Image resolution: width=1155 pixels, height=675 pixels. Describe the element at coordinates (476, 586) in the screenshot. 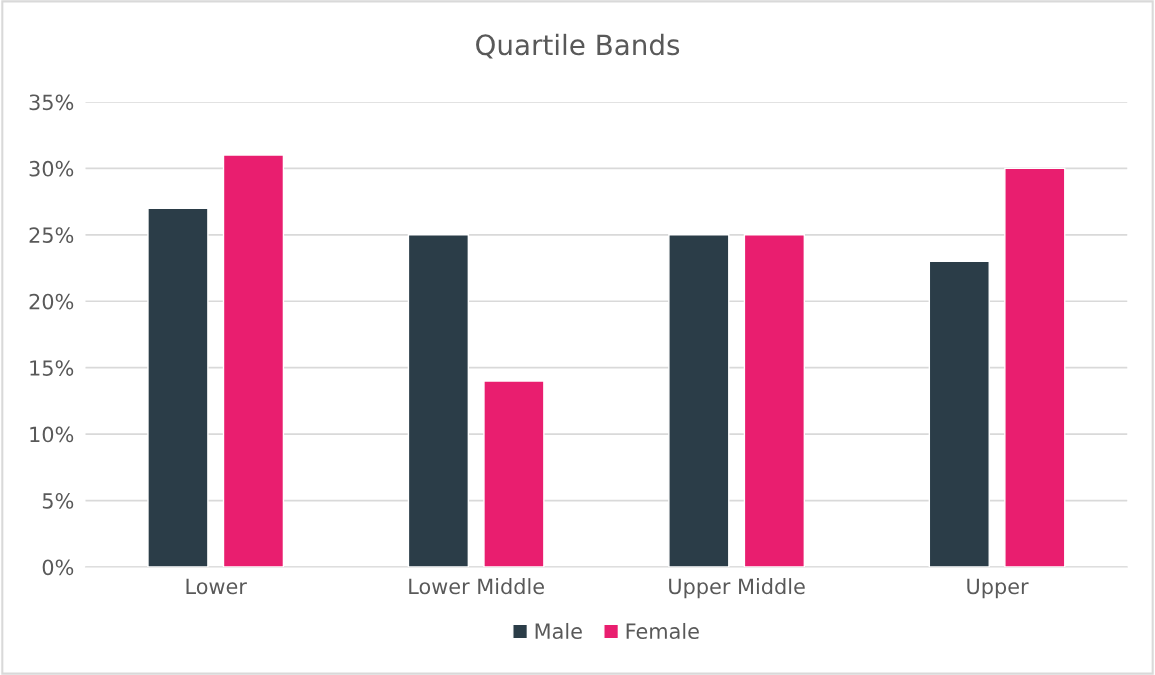

I see `x-tick-label: Lower Middle` at that location.